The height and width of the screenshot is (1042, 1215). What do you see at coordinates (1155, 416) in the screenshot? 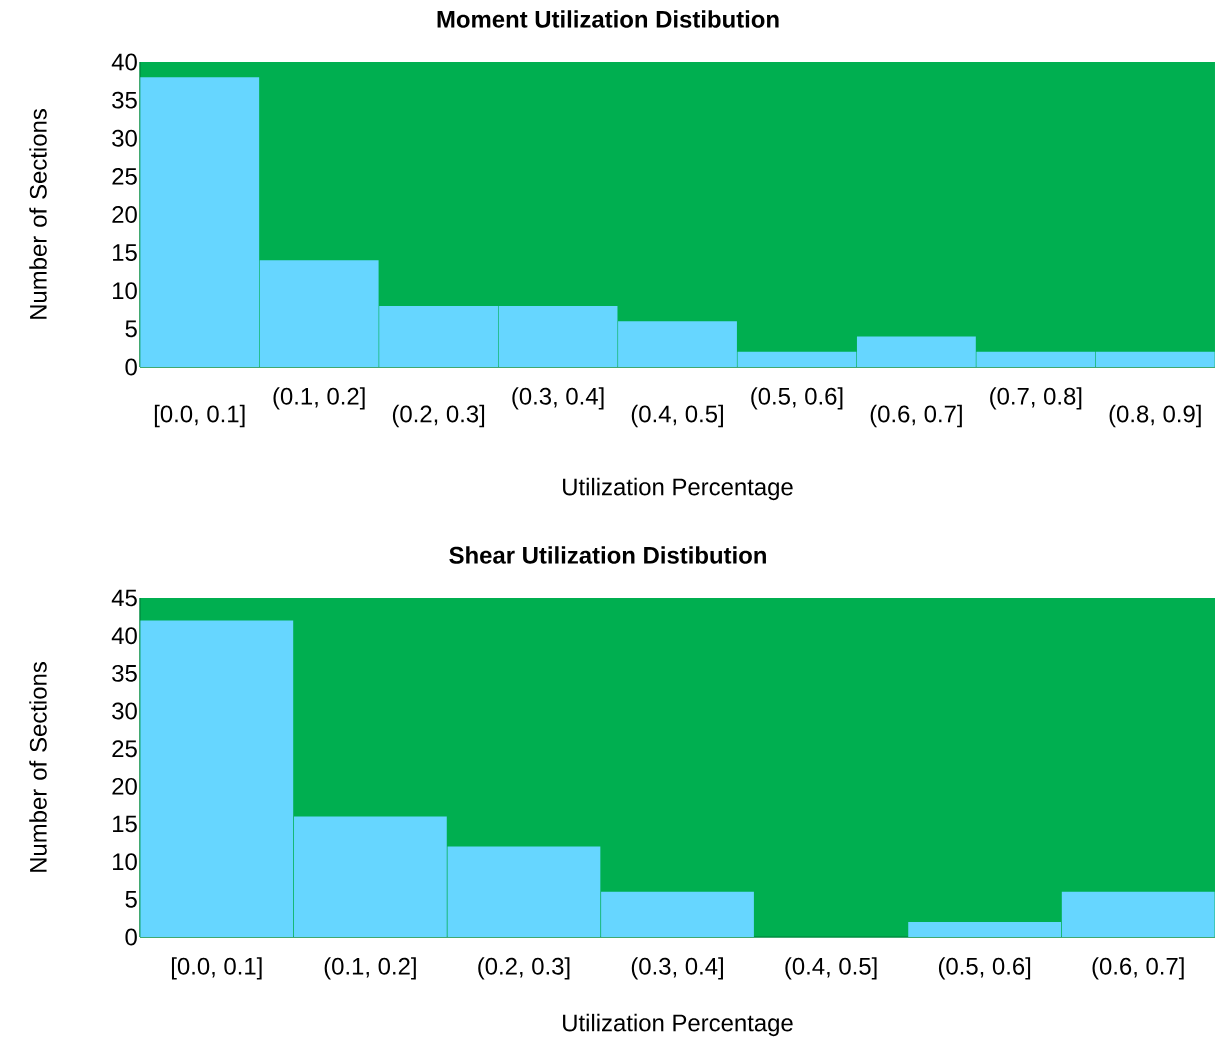
I see `x-tick-label: (0.8, 0.9]` at bounding box center [1155, 416].